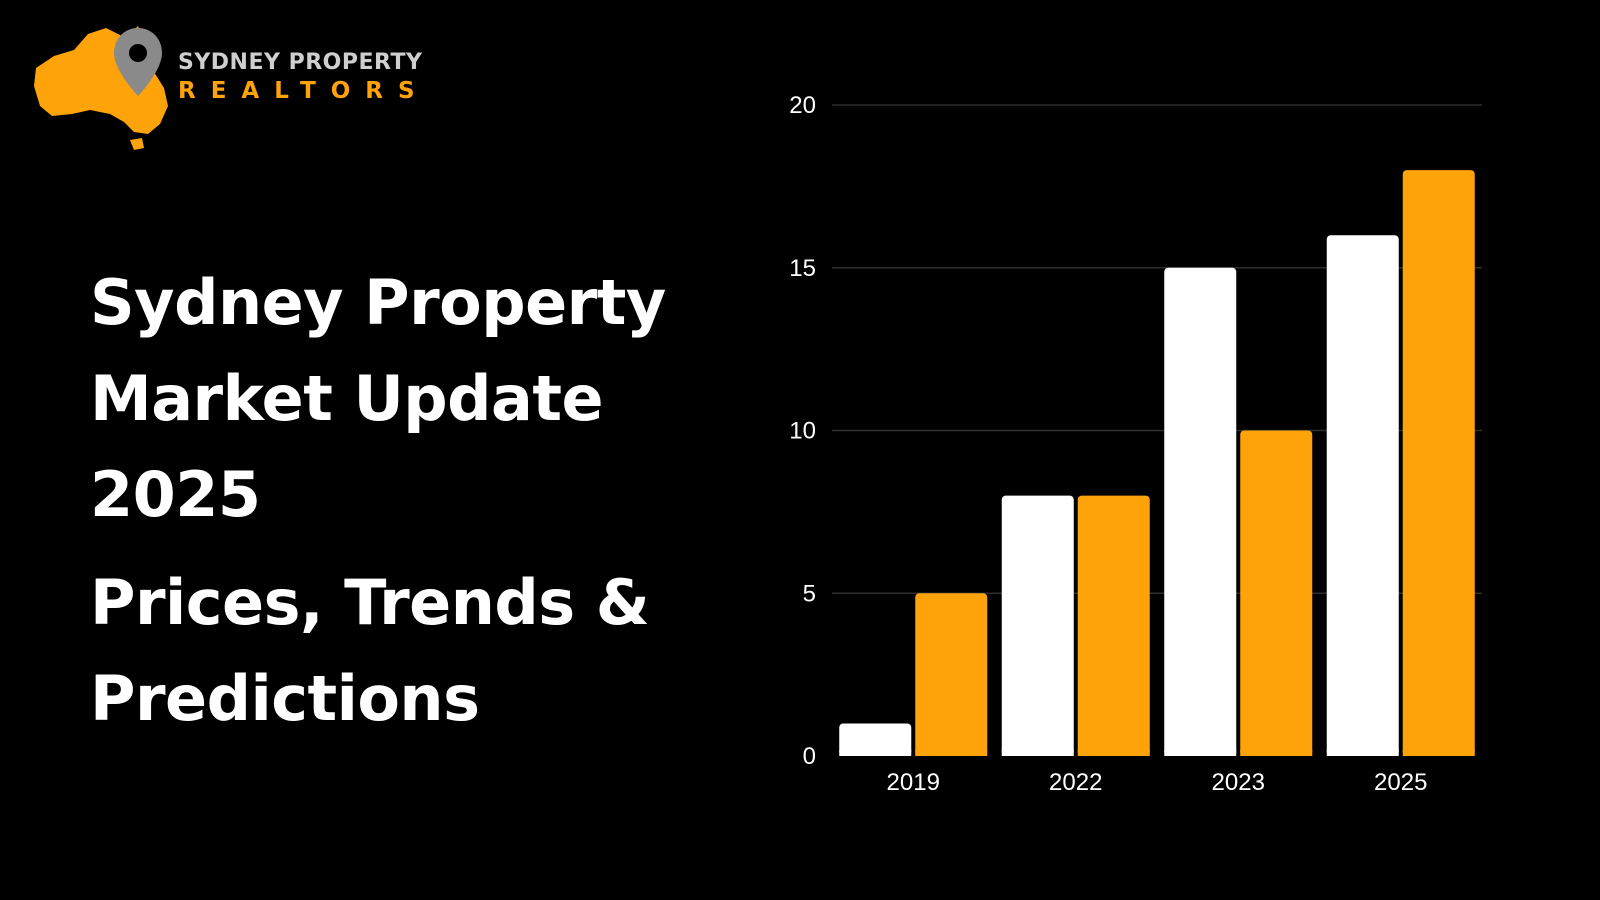 The width and height of the screenshot is (1600, 900). I want to click on x-tick-label: 2019, so click(913, 782).